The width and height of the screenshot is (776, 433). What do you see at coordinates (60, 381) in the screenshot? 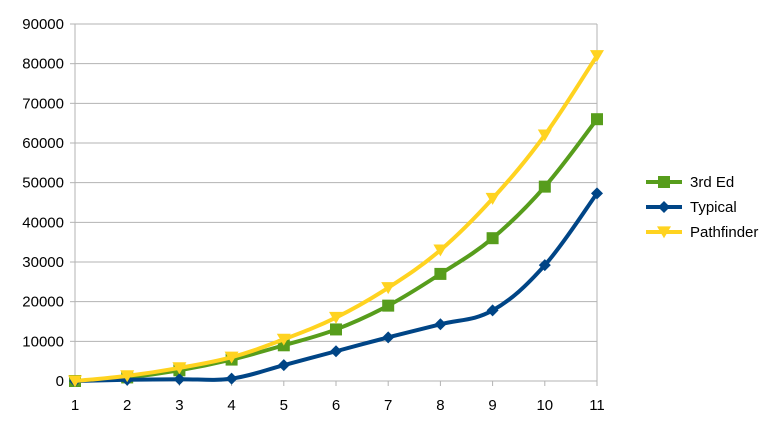
I see `y-tick-label: 0` at bounding box center [60, 381].